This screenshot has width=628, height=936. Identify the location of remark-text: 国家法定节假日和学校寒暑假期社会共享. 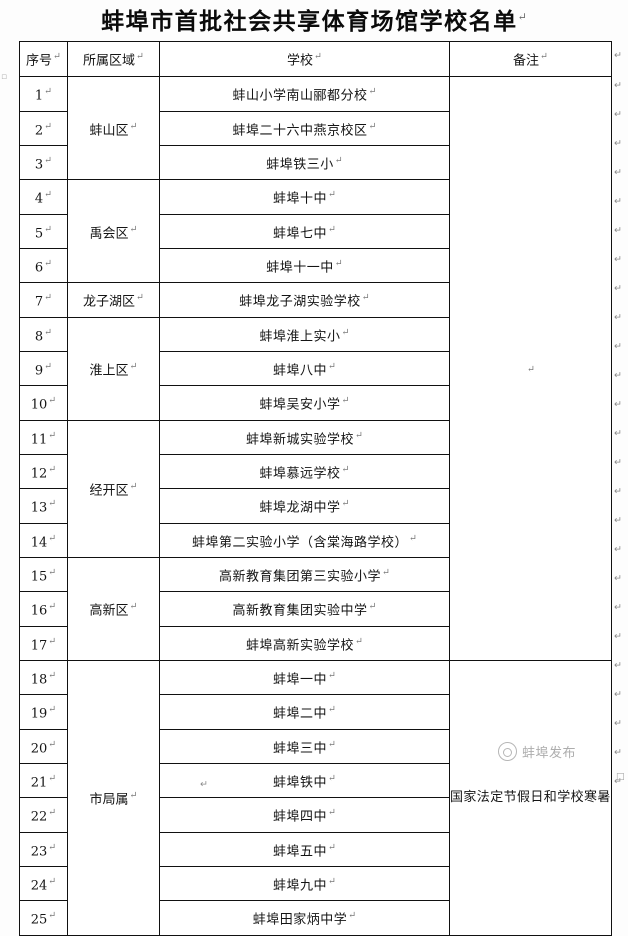
(530, 797).